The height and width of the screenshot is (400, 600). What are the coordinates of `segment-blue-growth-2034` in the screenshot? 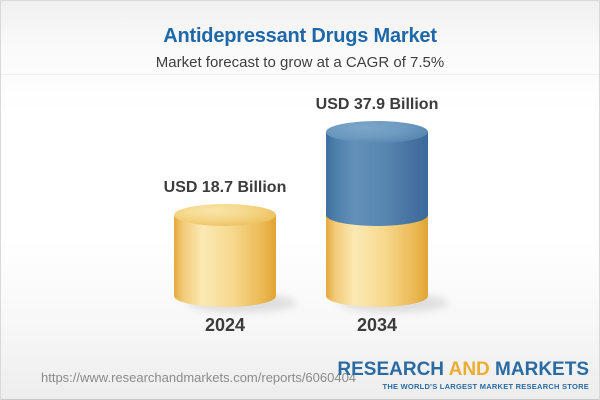 It's located at (377, 173).